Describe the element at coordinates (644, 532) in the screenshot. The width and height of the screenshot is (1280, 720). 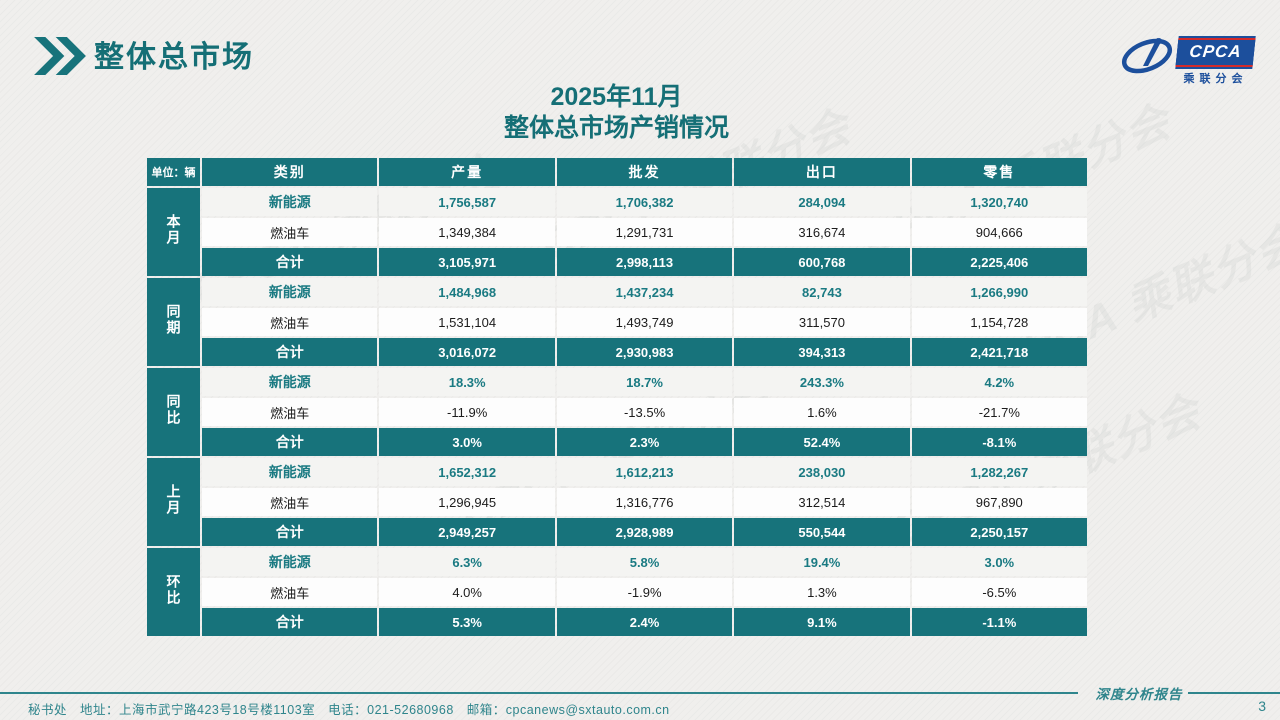
I see `value-cell-1: 2,928,989` at that location.